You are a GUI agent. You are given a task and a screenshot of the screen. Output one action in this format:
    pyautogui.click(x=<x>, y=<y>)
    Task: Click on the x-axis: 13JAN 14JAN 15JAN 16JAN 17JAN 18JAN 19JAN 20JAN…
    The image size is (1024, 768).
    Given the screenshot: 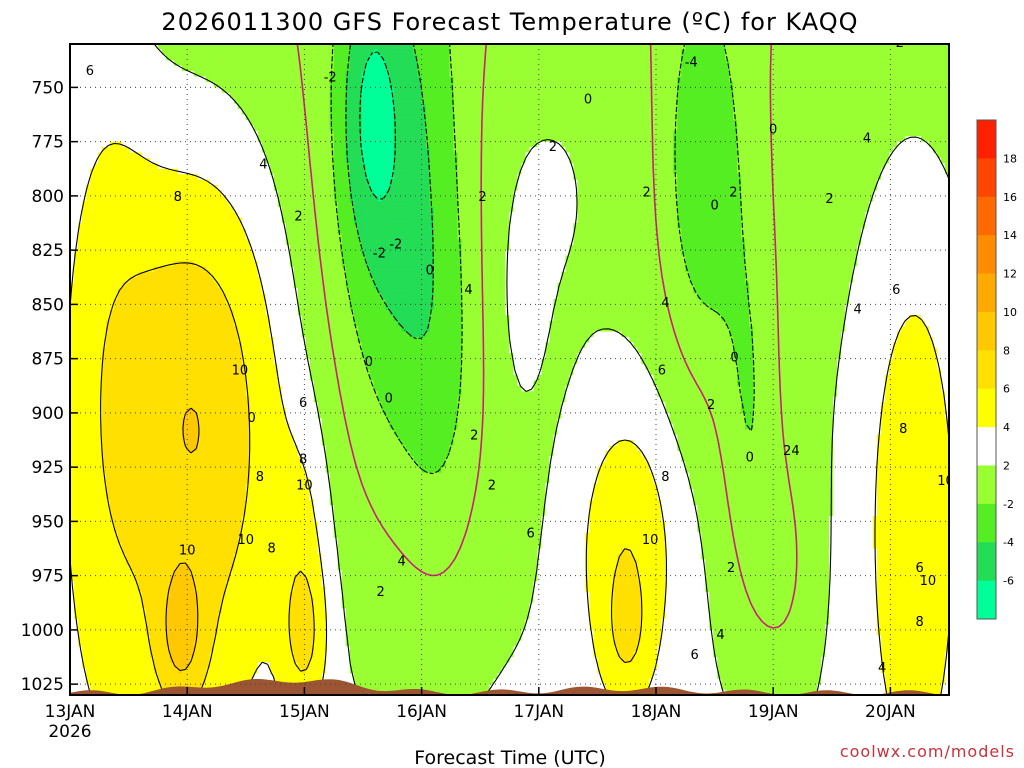 What is the action you would take?
    pyautogui.click(x=480, y=714)
    